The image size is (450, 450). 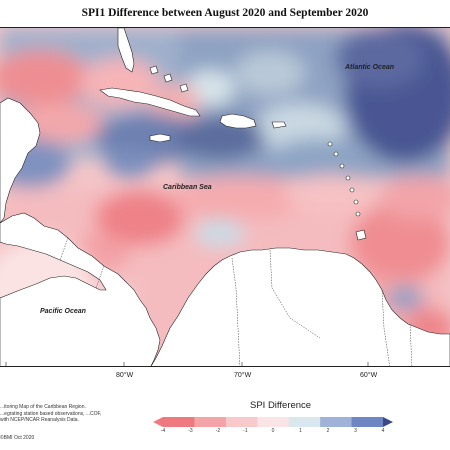 What do you see at coordinates (370, 67) in the screenshot?
I see `atlantic-ocean-label: Atlantic Ocean` at bounding box center [370, 67].